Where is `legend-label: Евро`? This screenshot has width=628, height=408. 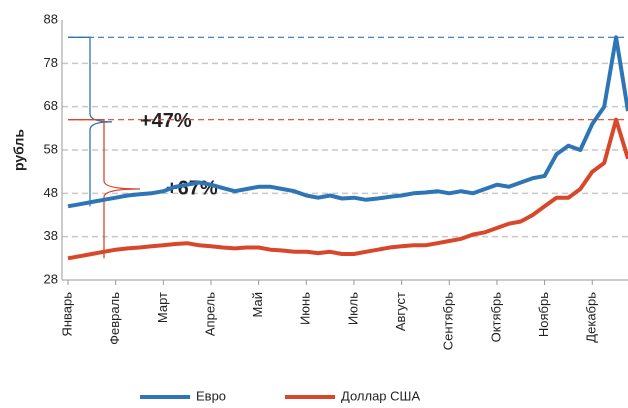
legend-label: Евро is located at coordinates (211, 395).